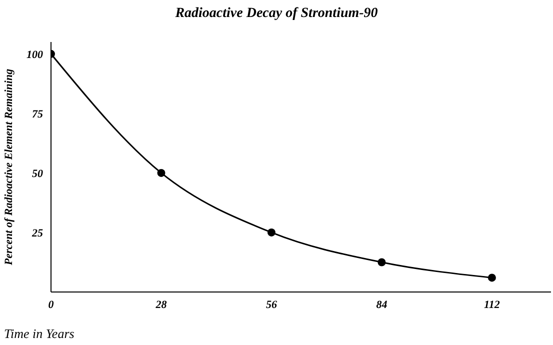 This screenshot has height=345, width=553. Describe the element at coordinates (492, 304) in the screenshot. I see `x-tick-label: 112` at that location.